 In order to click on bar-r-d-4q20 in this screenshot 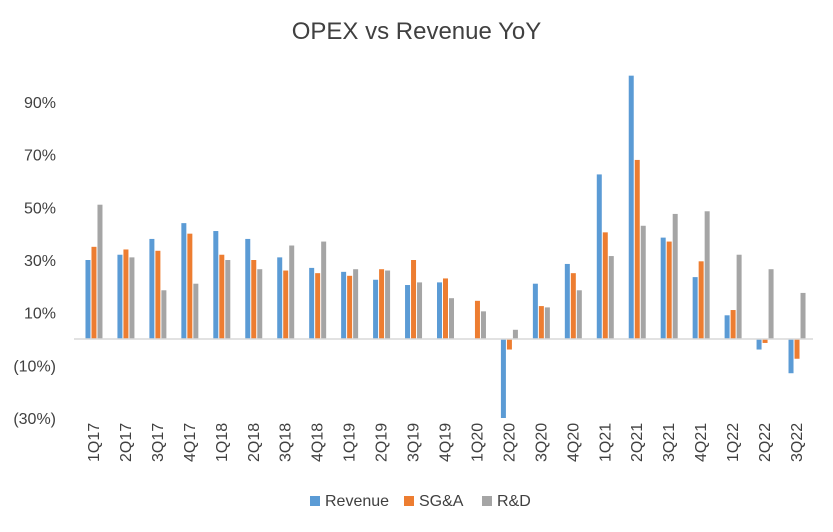, I will do `click(579, 314)`.